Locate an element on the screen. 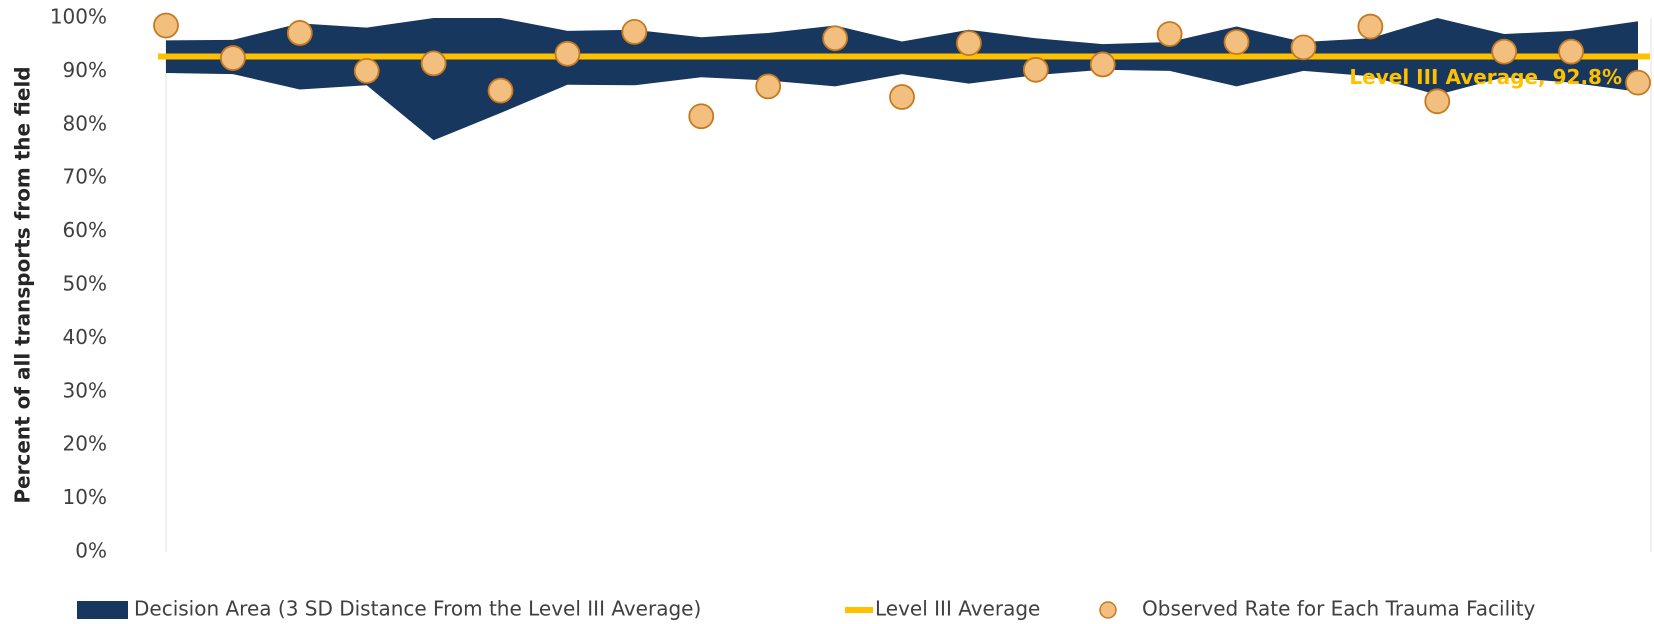 The width and height of the screenshot is (1654, 624). legend-label: Level III Average is located at coordinates (957, 609).